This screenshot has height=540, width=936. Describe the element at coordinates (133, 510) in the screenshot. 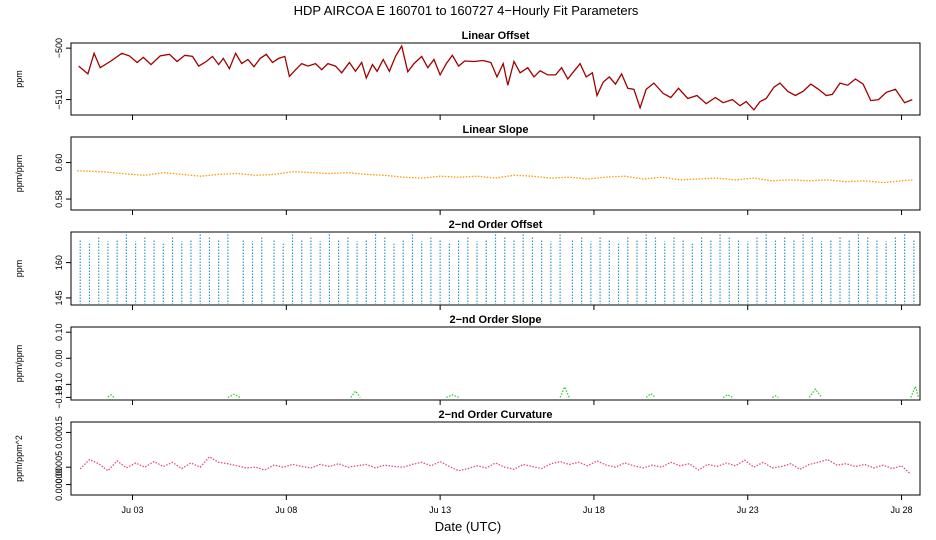

I see `x-tick-label: Ju 03` at that location.